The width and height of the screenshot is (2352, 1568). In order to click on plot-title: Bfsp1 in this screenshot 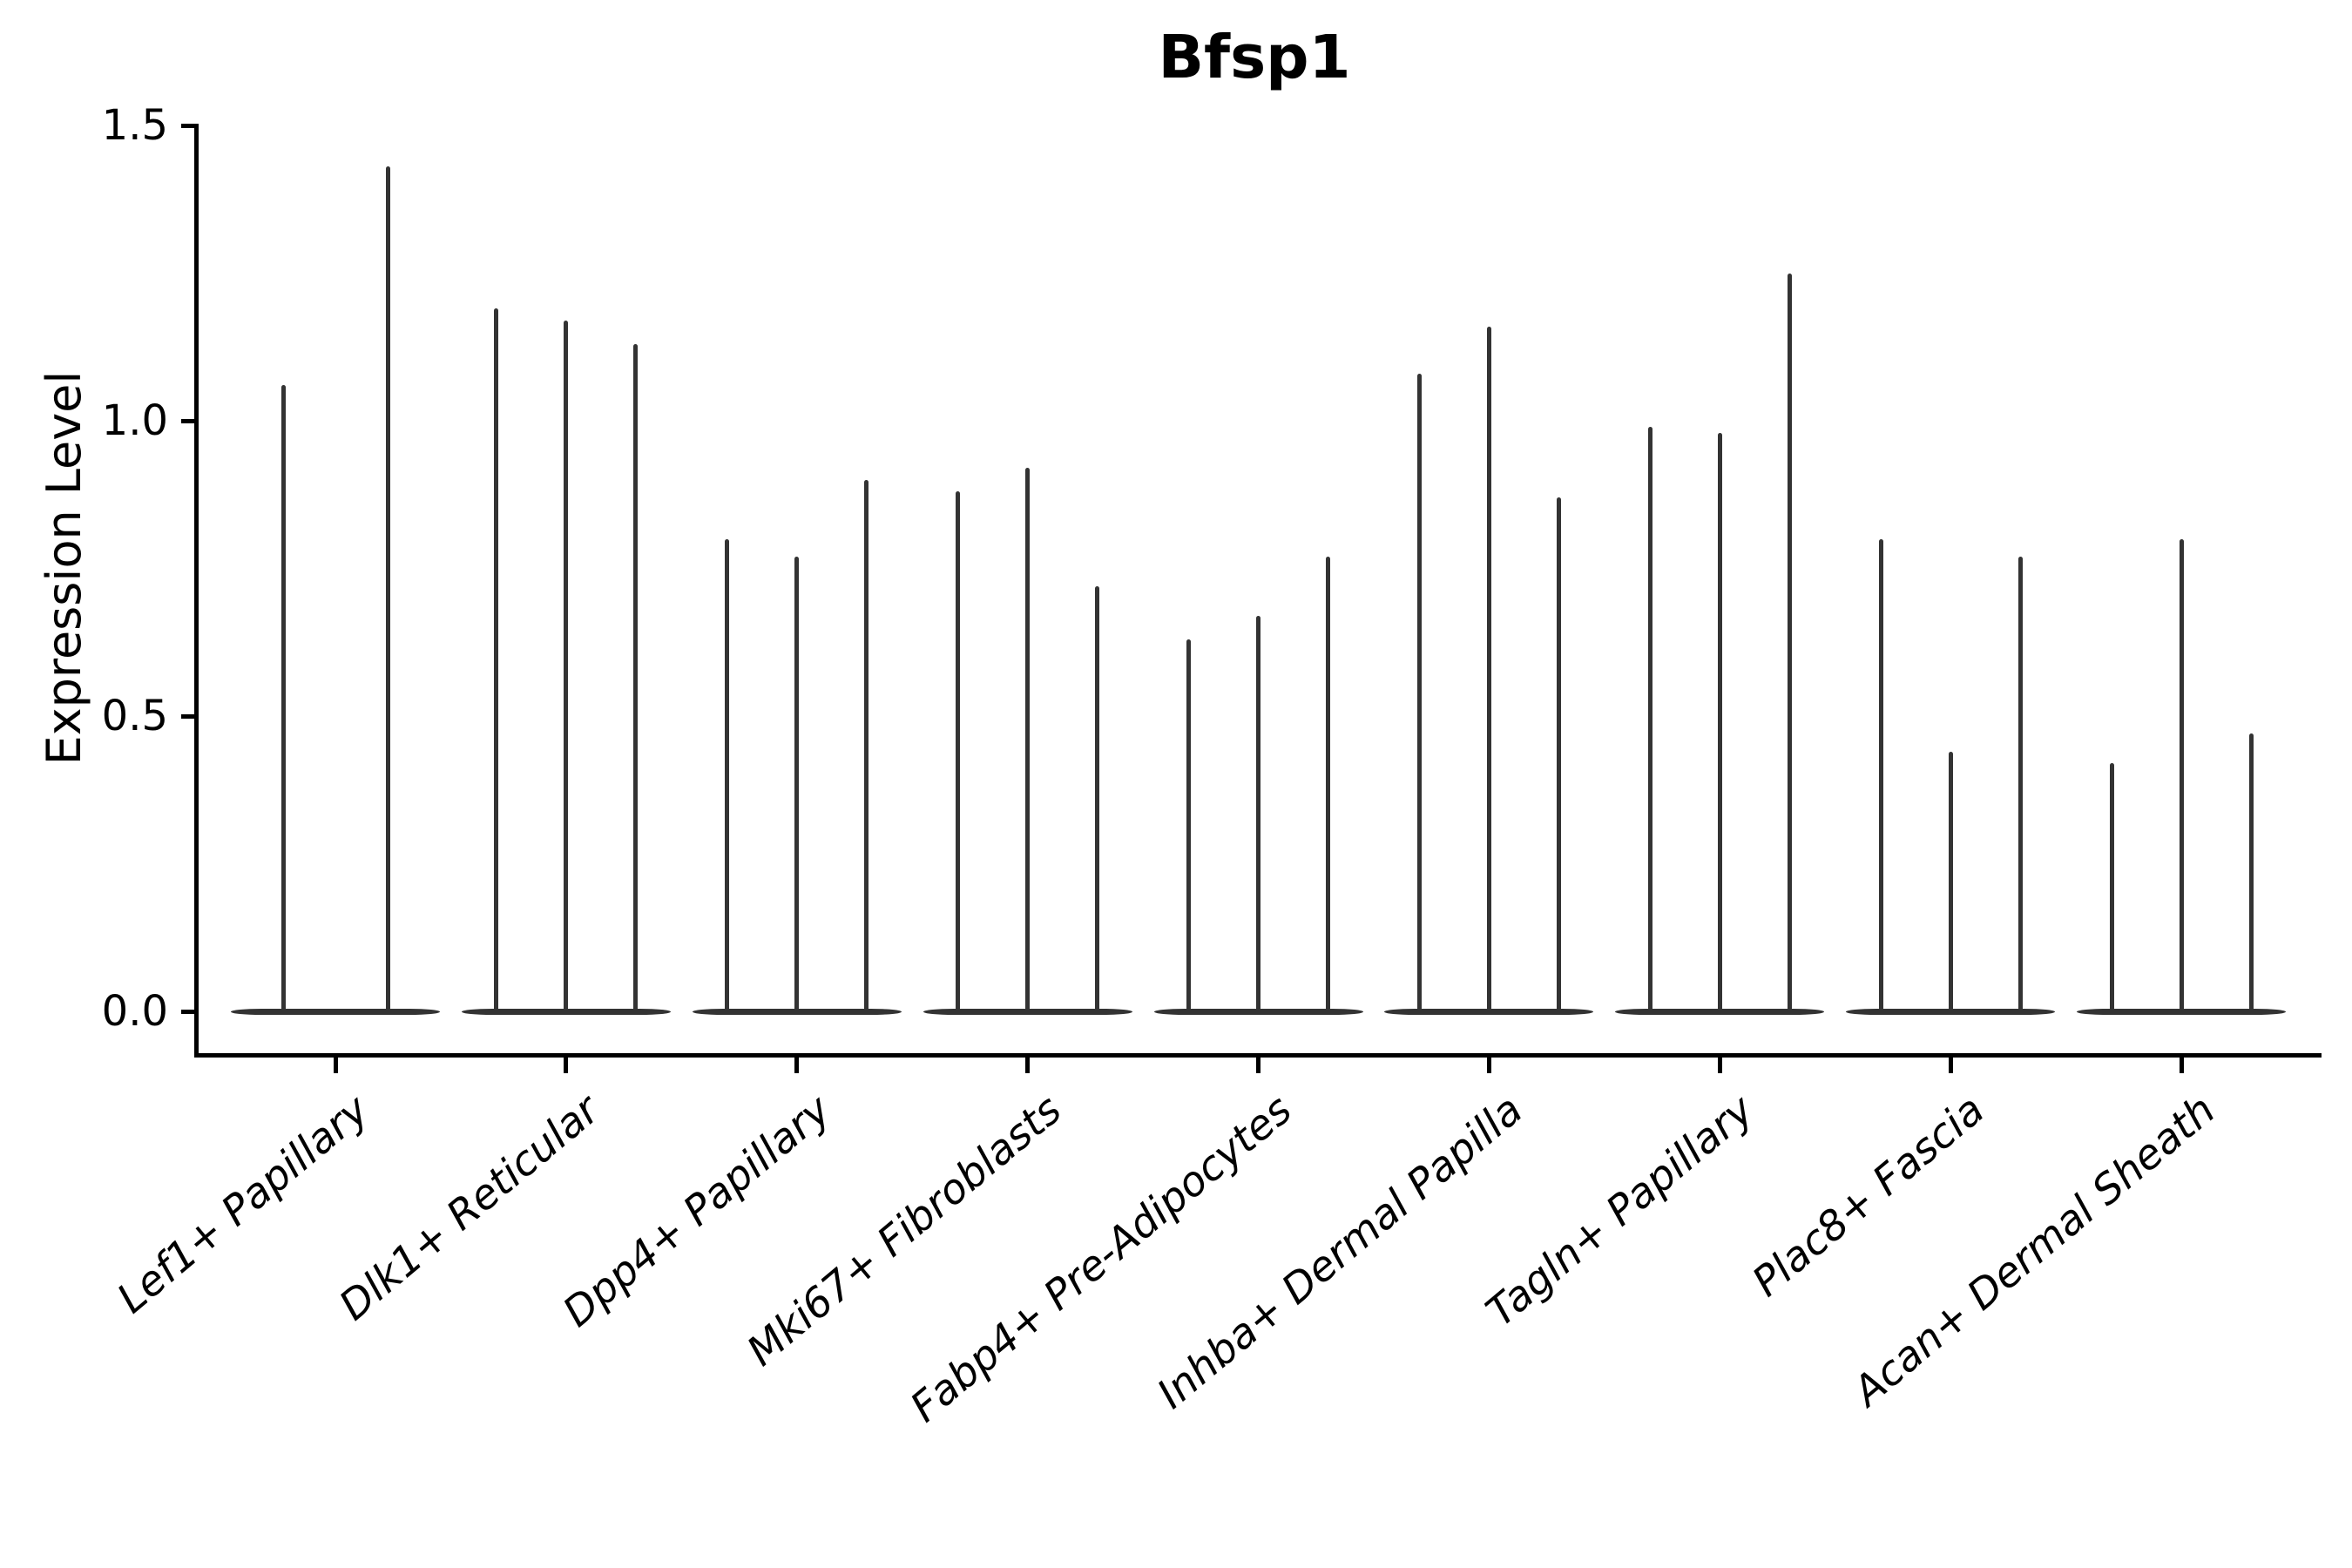, I will do `click(1254, 58)`.